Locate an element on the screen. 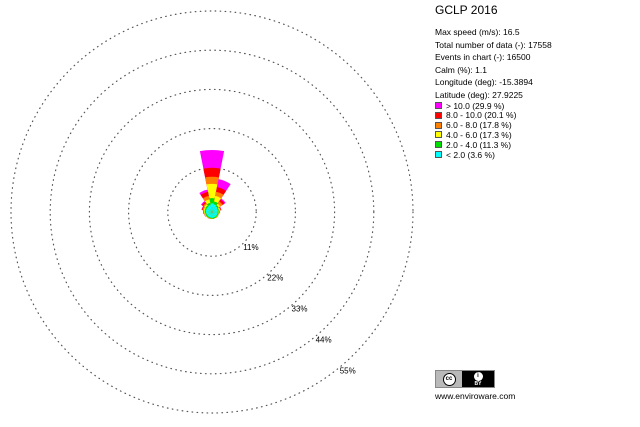 The height and width of the screenshot is (427, 640). legend-item-6: < 2.0 (3.6 %) is located at coordinates (465, 154).